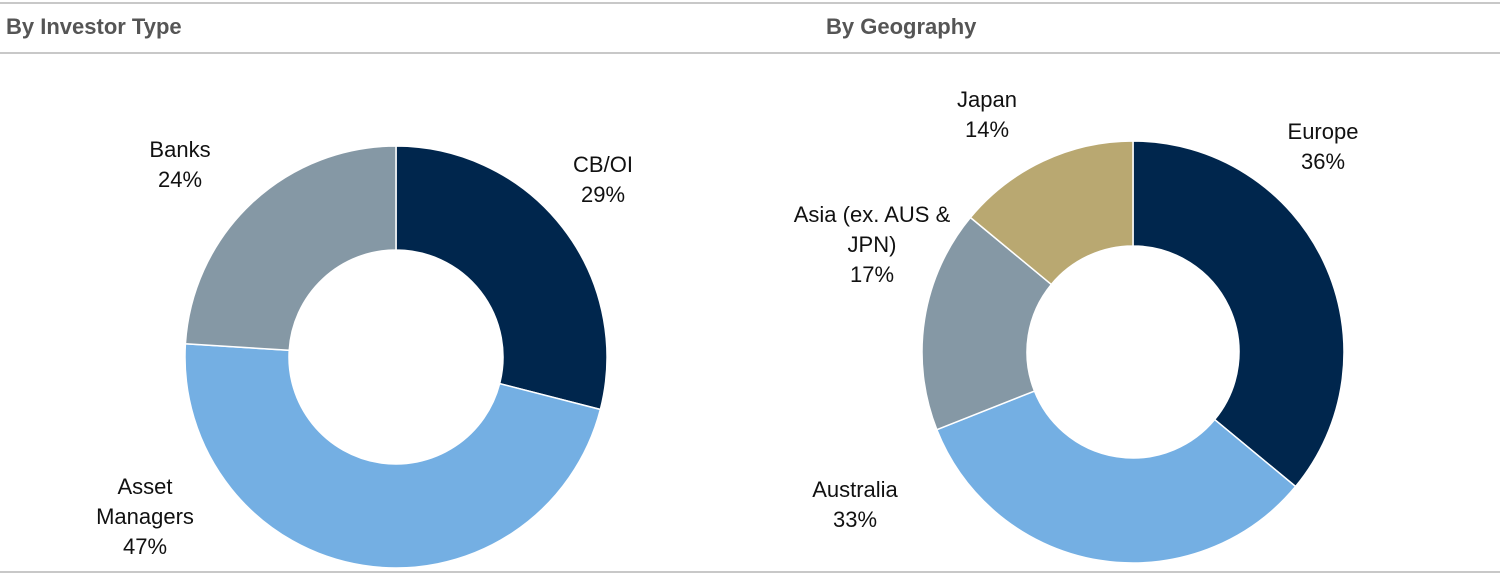  What do you see at coordinates (750, 572) in the screenshot?
I see `bottom-rule` at bounding box center [750, 572].